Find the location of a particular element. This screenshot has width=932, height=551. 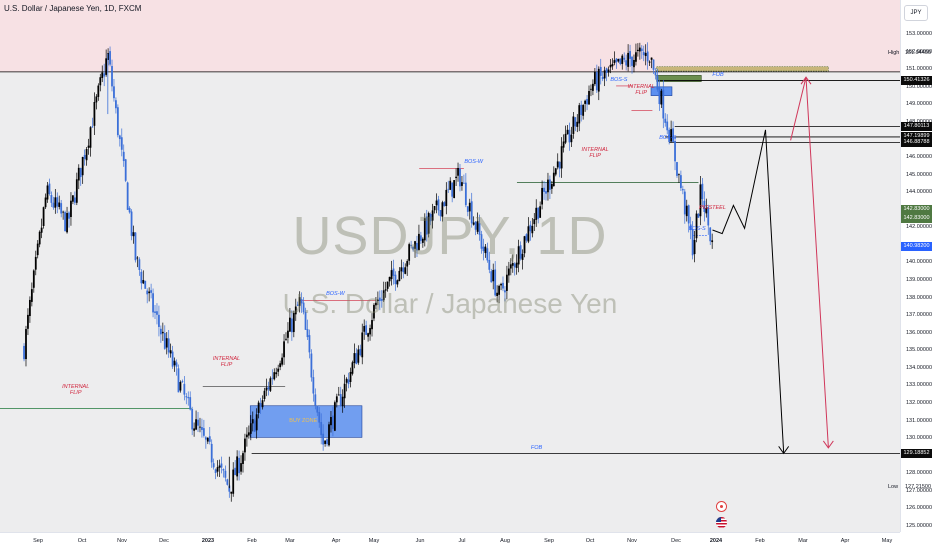

projection-layer is located at coordinates (773, 265).